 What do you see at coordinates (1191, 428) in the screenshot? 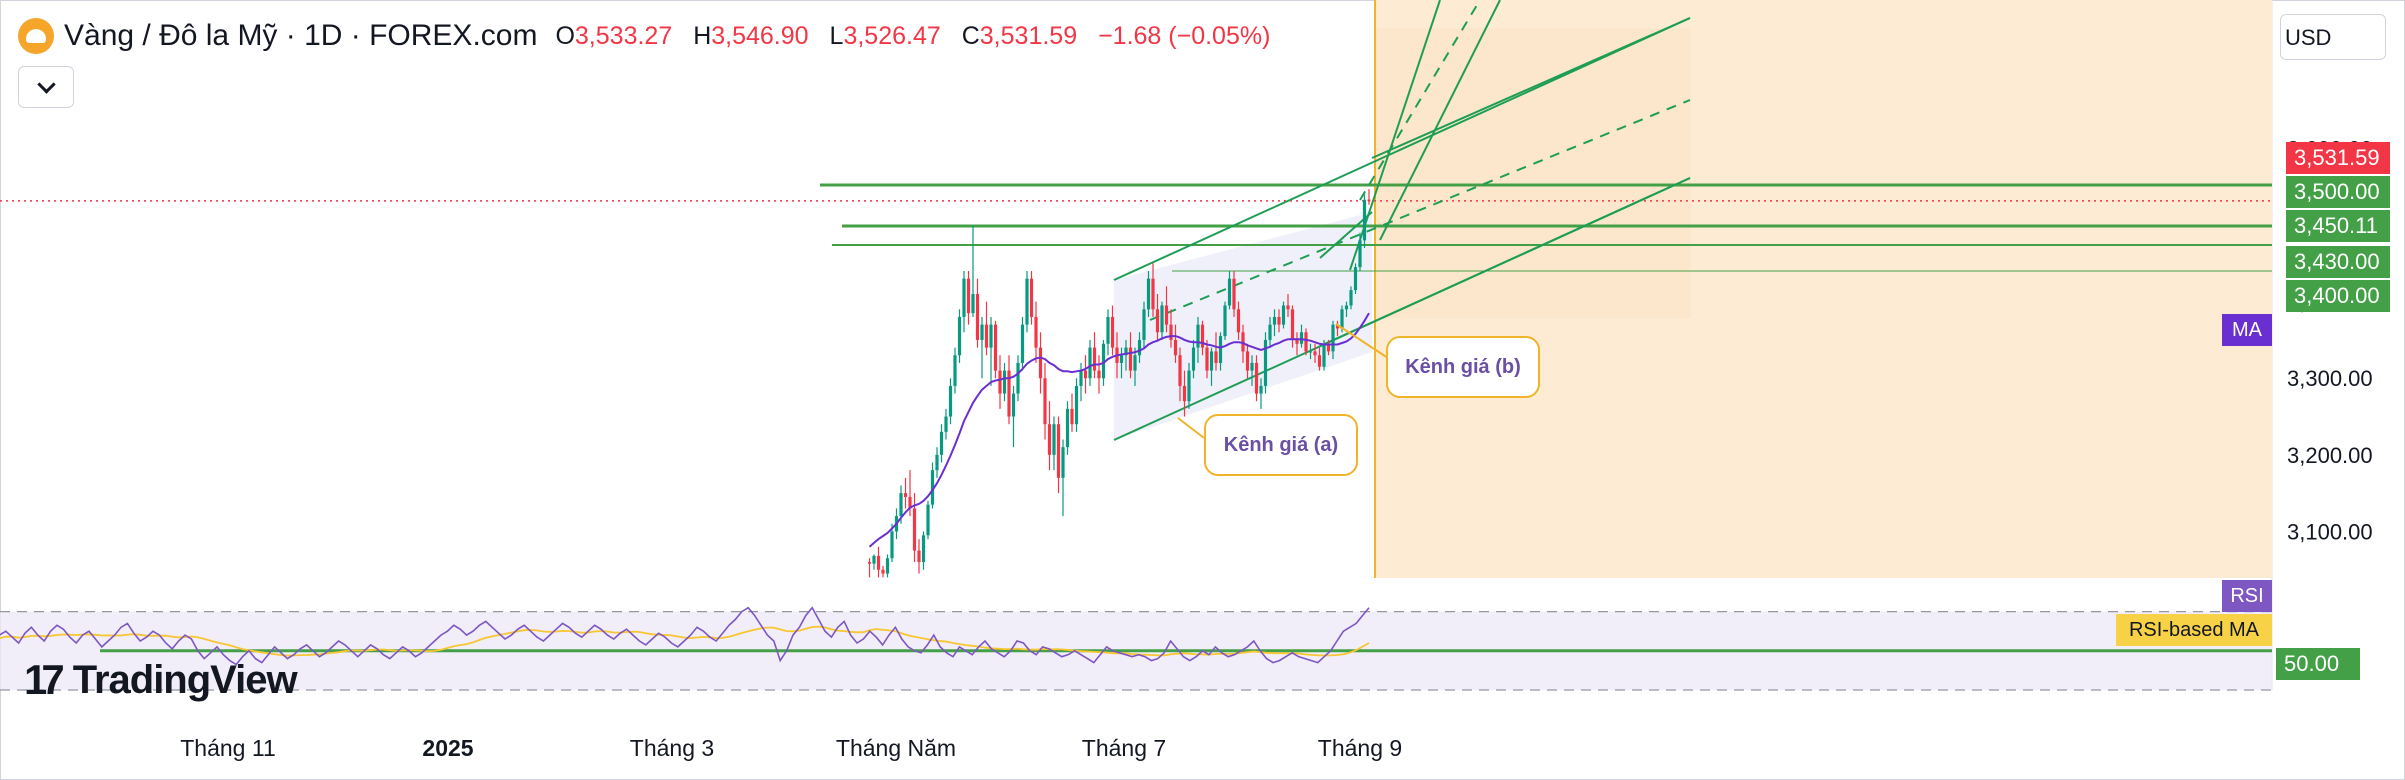
I see `channel-a-leader` at bounding box center [1191, 428].